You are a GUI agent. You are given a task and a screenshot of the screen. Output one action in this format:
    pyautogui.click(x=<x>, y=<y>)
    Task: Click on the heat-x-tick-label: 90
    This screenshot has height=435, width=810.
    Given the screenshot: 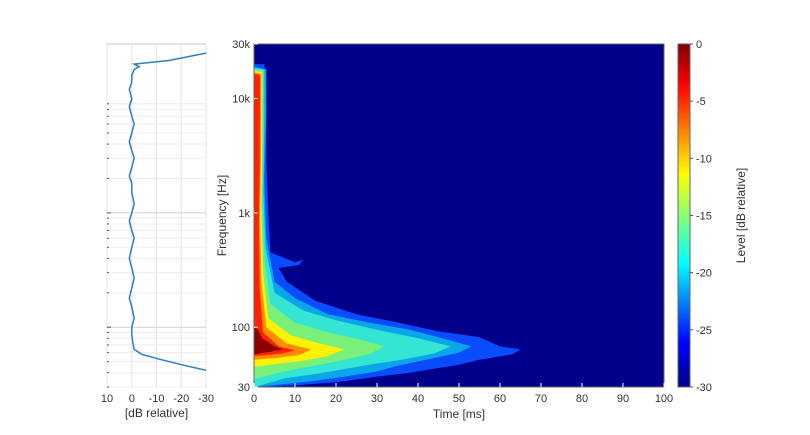 What is the action you would take?
    pyautogui.click(x=623, y=399)
    